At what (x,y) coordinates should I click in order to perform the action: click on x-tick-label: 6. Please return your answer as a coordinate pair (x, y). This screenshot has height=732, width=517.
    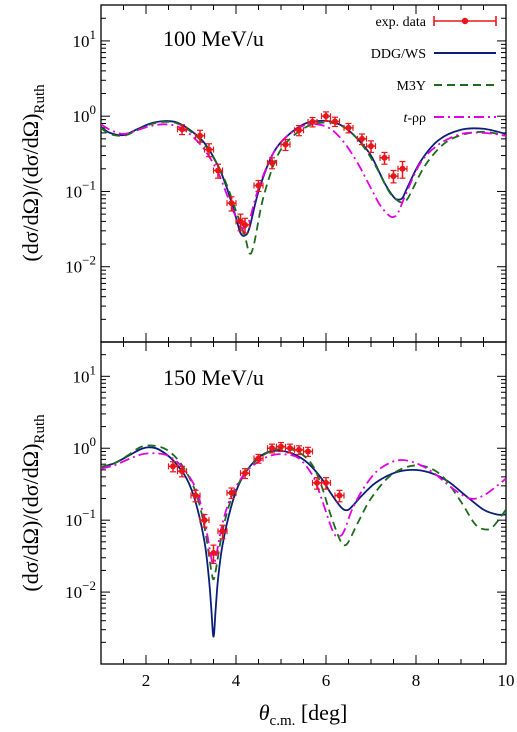
    Looking at the image, I should click on (326, 680).